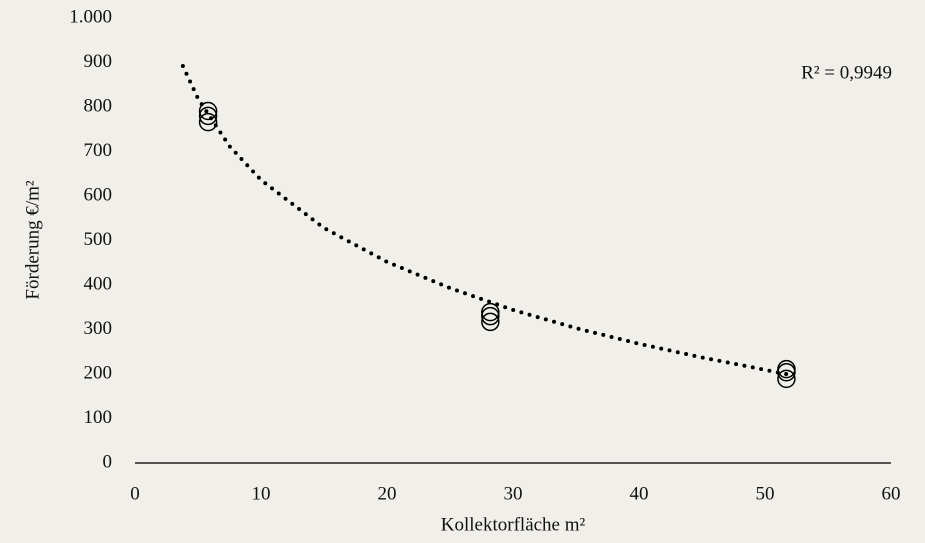 The height and width of the screenshot is (543, 925). I want to click on y-tick-label: 700, so click(98, 150).